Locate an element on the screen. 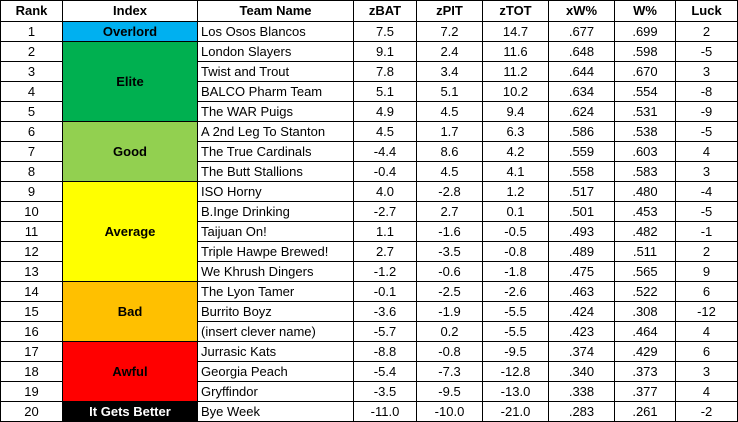 This screenshot has height=422, width=738. team-name-cell: London Slayers is located at coordinates (275, 51).